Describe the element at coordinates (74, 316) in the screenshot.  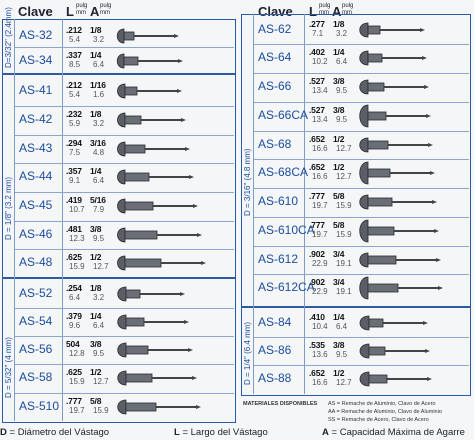
I see `length-inches: .379` at that location.